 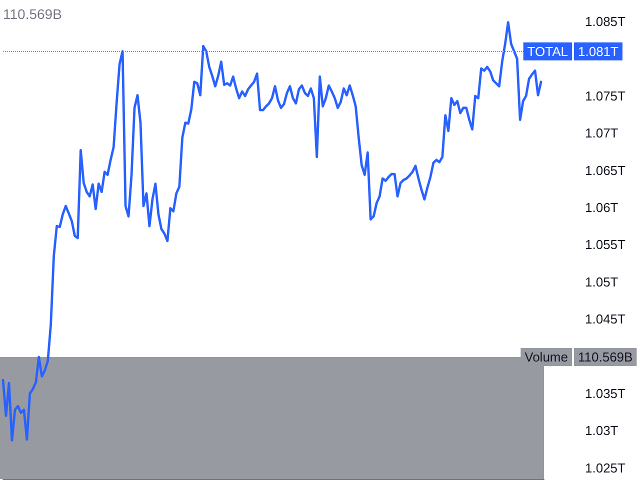 What do you see at coordinates (601, 208) in the screenshot?
I see `y-tick-label: 1.06T` at bounding box center [601, 208].